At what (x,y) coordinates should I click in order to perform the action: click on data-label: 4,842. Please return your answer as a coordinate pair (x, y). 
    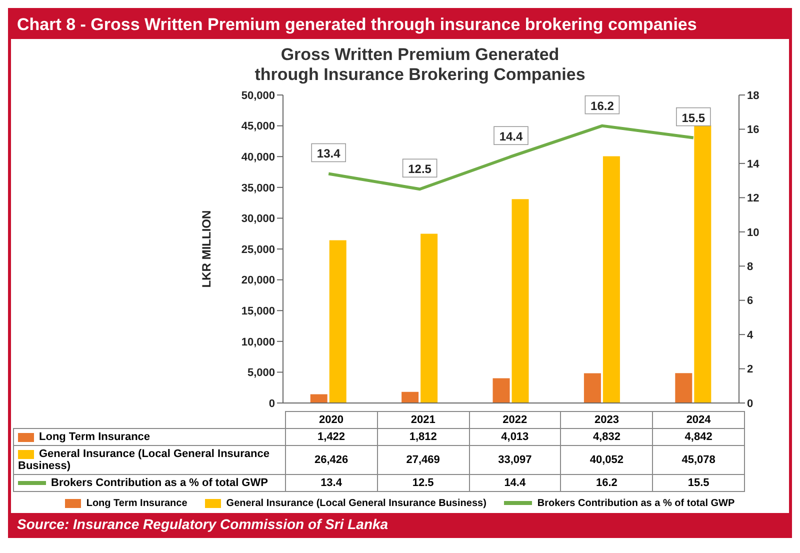
    Looking at the image, I should click on (698, 437).